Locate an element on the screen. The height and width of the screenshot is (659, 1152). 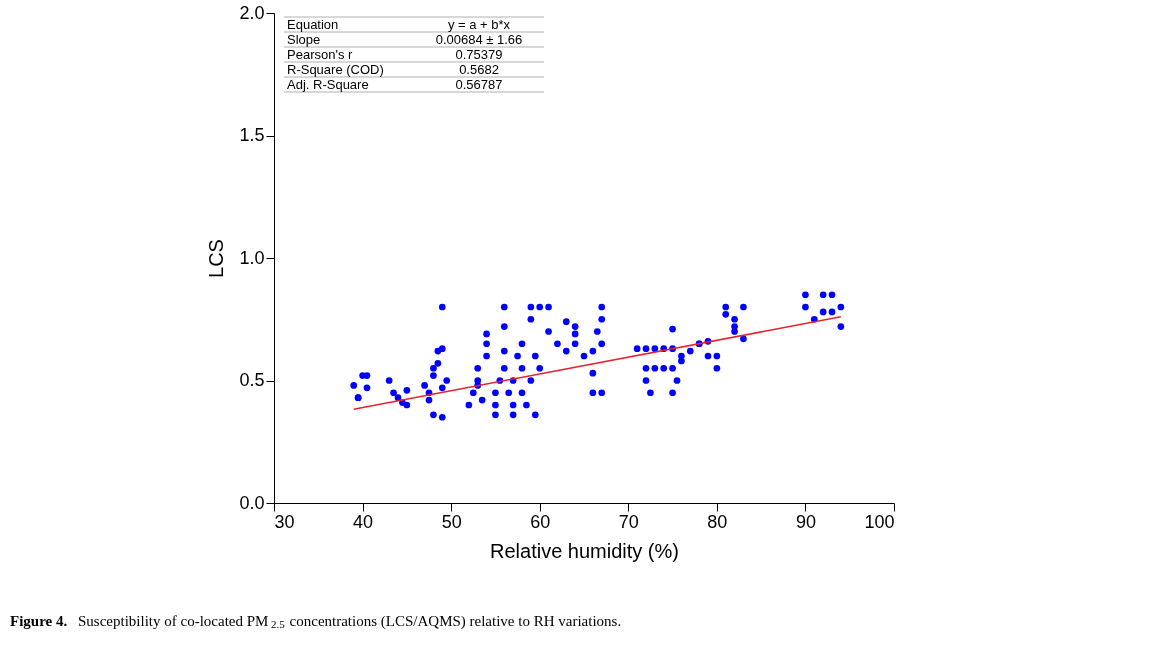
y-tick-label: 0.0 is located at coordinates (252, 502).